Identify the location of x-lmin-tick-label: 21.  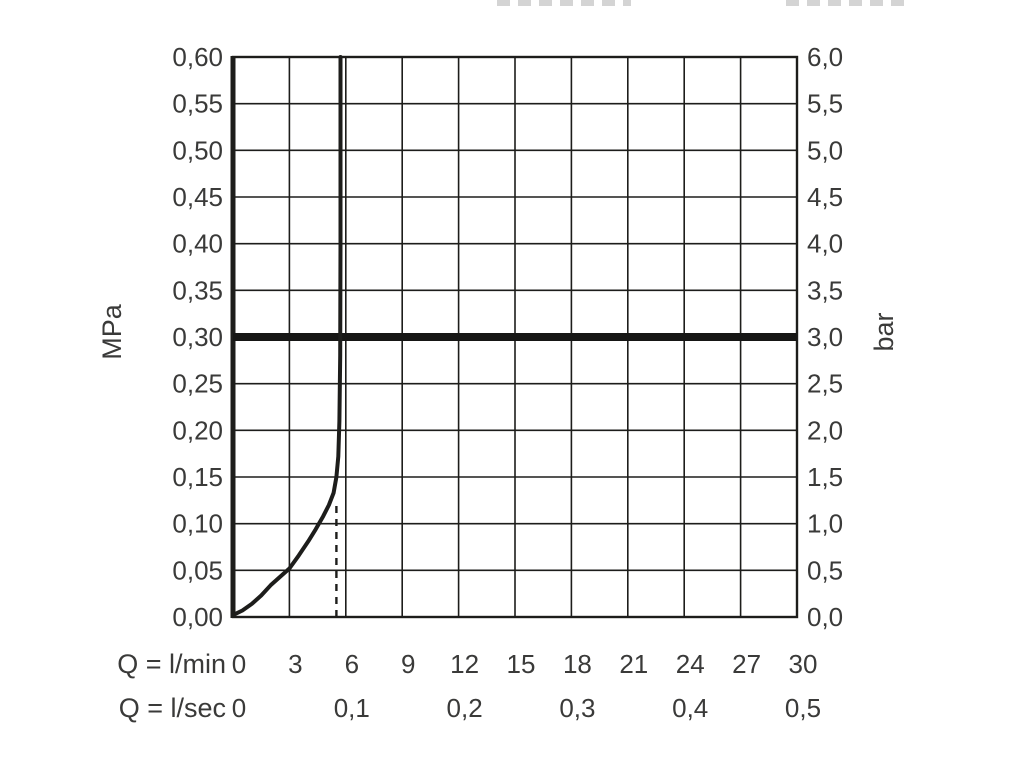
(633, 664).